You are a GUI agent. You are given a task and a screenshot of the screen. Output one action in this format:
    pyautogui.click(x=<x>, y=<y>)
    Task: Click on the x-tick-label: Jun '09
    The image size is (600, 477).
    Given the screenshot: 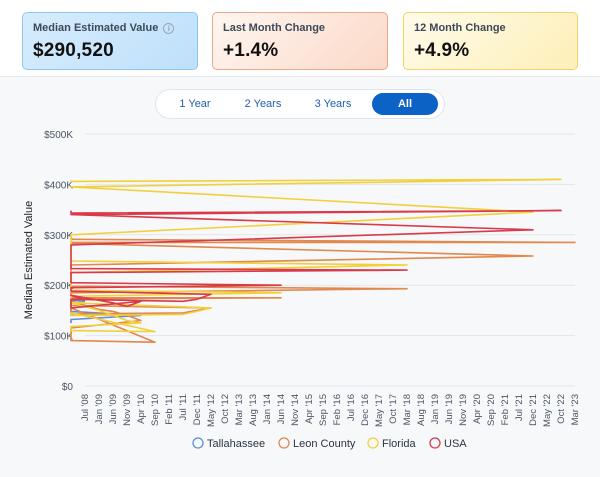 What is the action you would take?
    pyautogui.click(x=113, y=409)
    